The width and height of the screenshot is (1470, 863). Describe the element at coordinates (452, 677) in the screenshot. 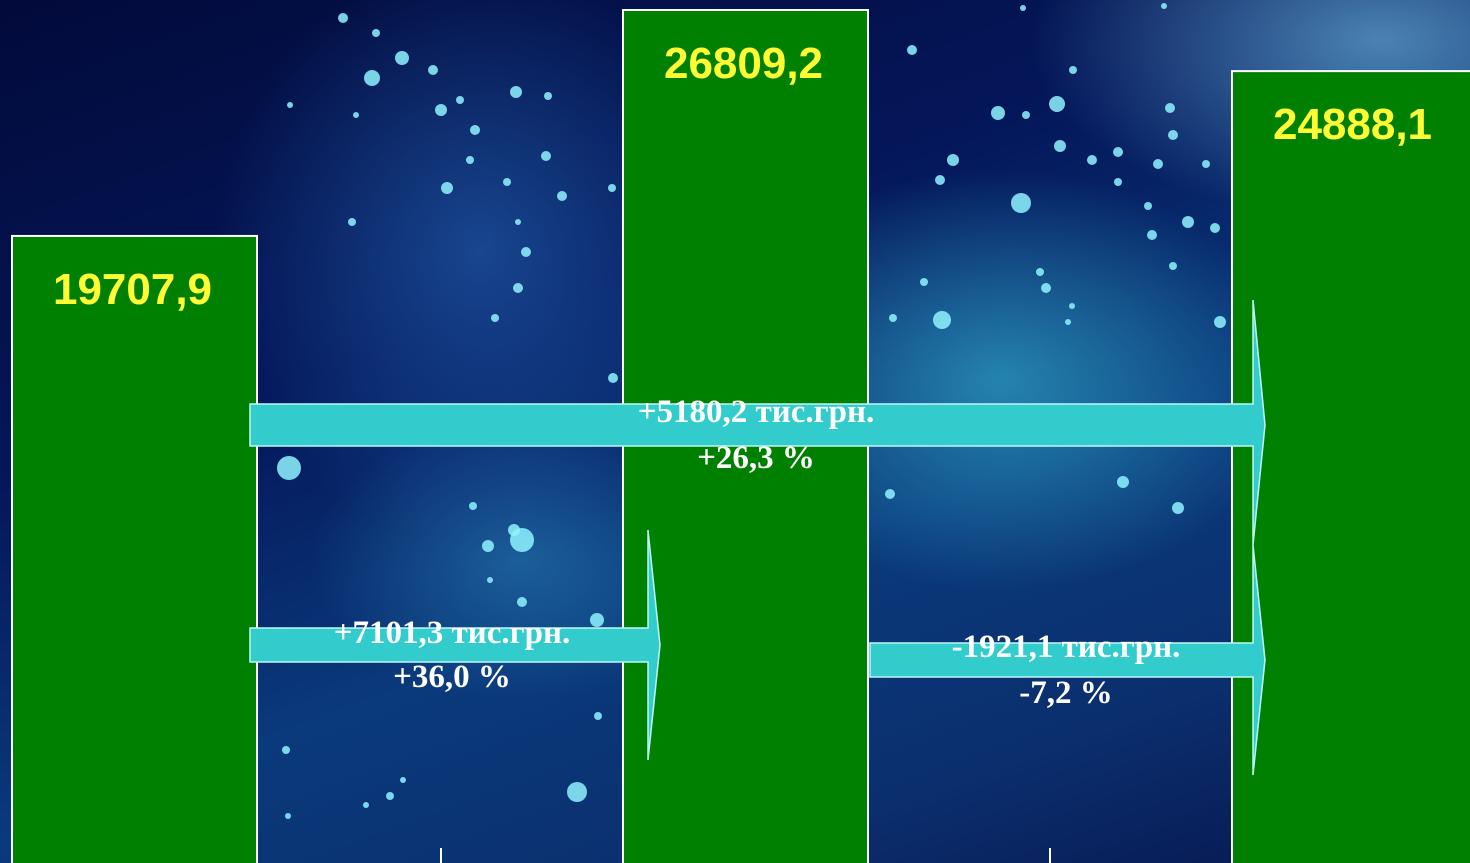

I see `change-percent-label-1: +36,0 %` at that location.